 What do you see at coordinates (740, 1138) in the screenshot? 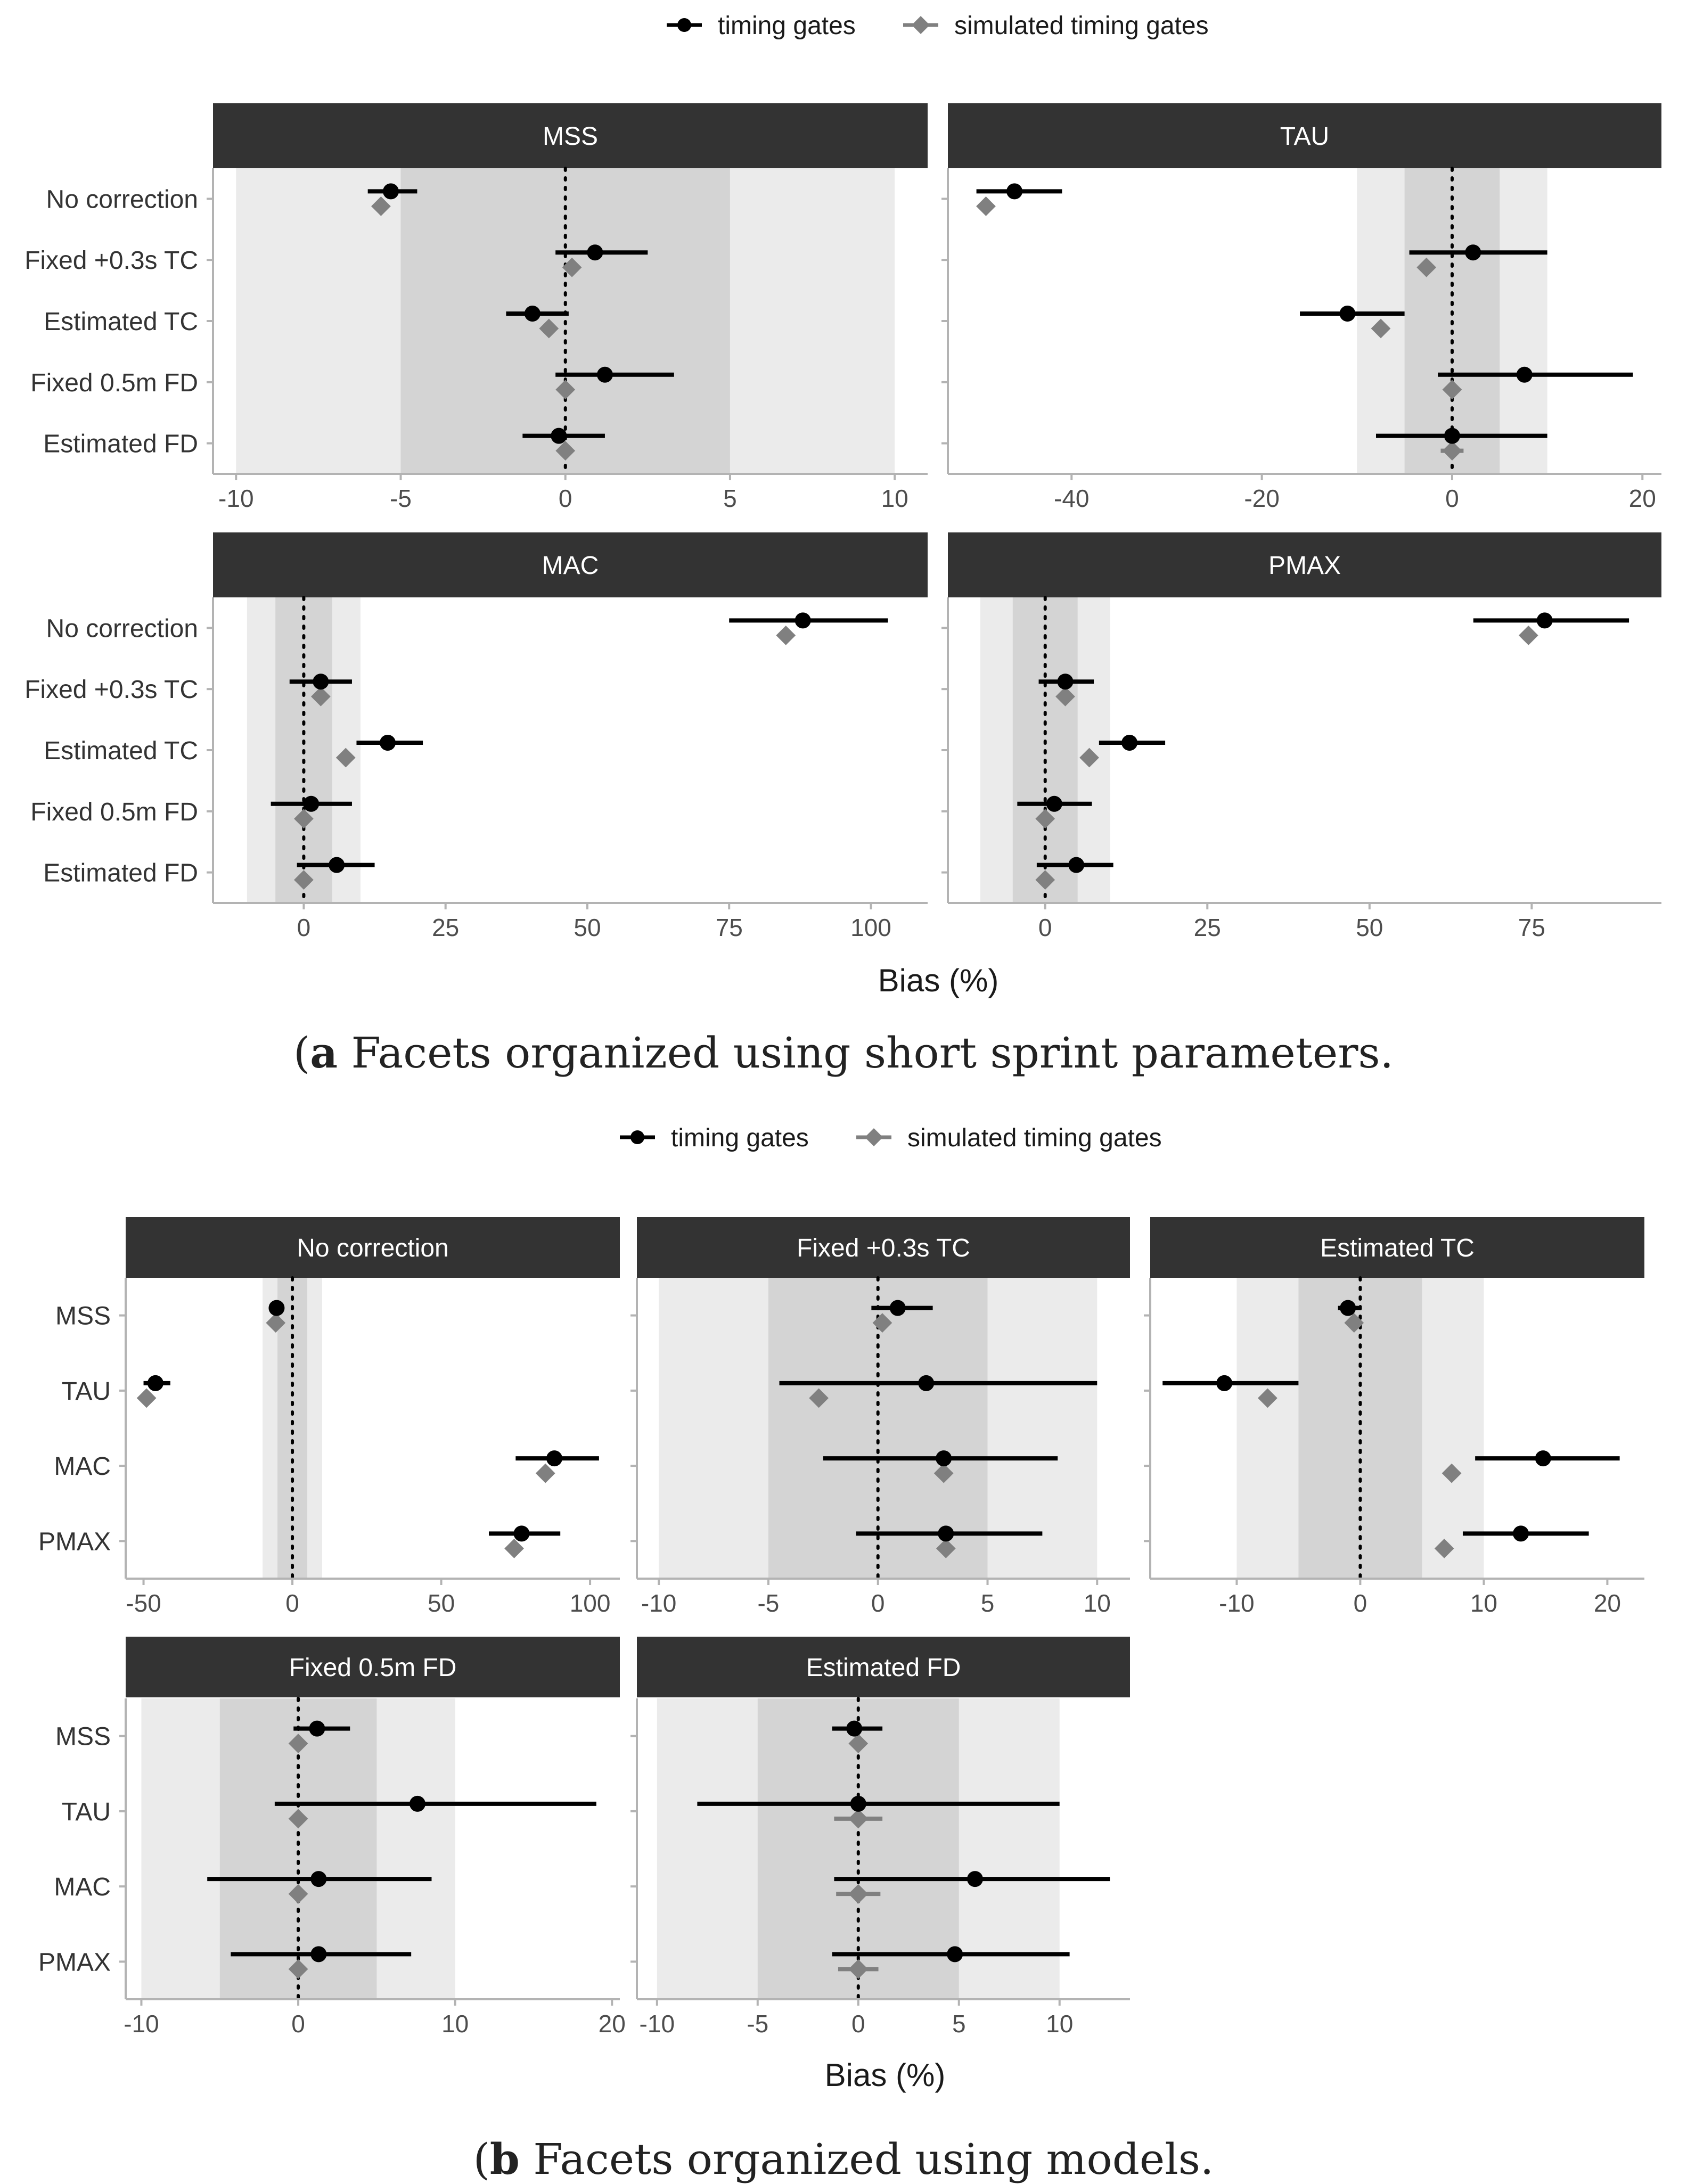
I see `fig-b-legend-label-timing-gates: timing gates` at bounding box center [740, 1138].